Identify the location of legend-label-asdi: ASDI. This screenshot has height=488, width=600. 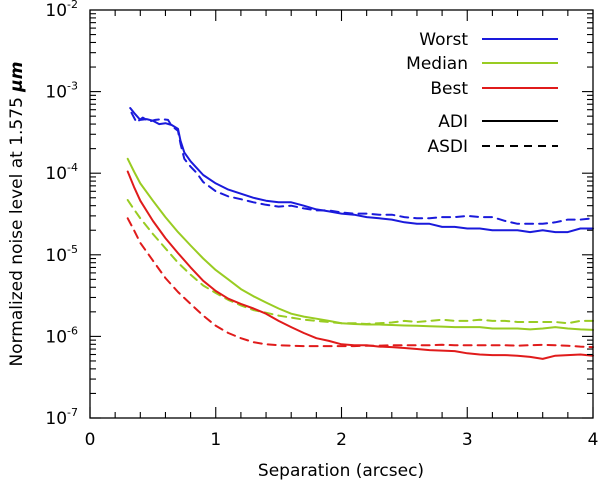
(447, 147).